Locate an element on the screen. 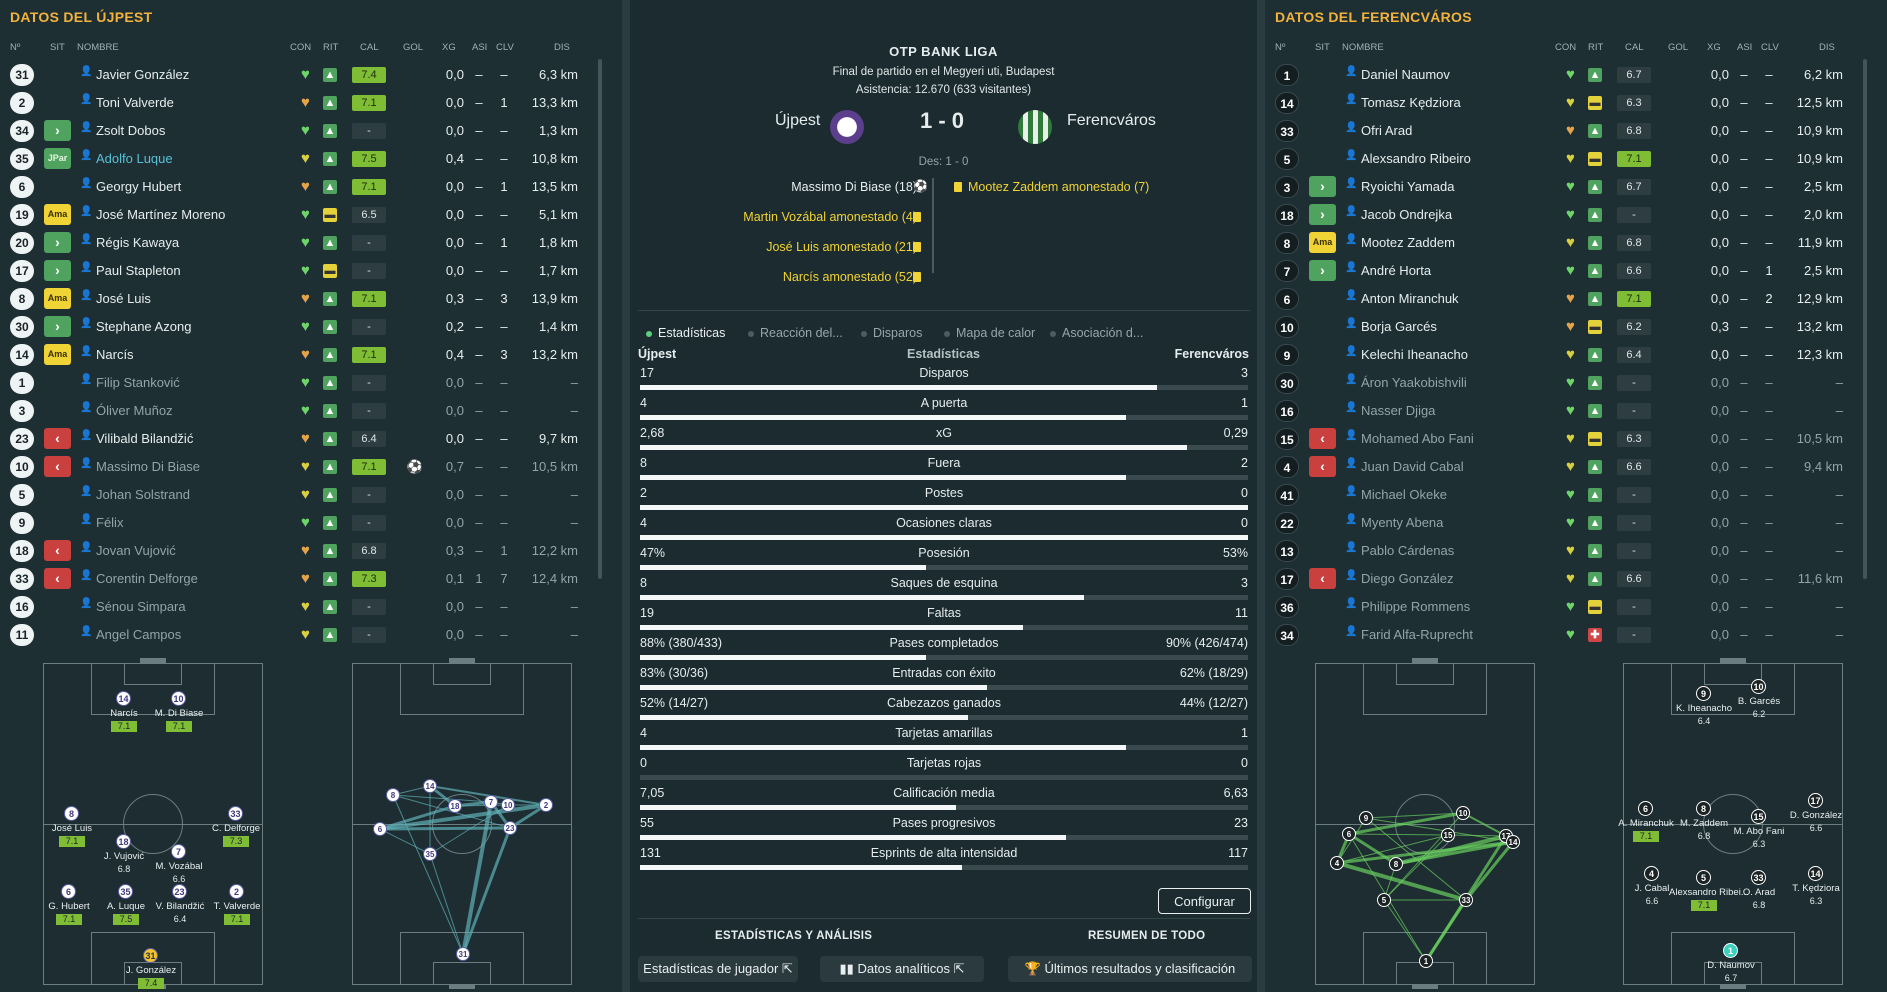 The width and height of the screenshot is (1887, 992). pass-node: 8 is located at coordinates (1396, 864).